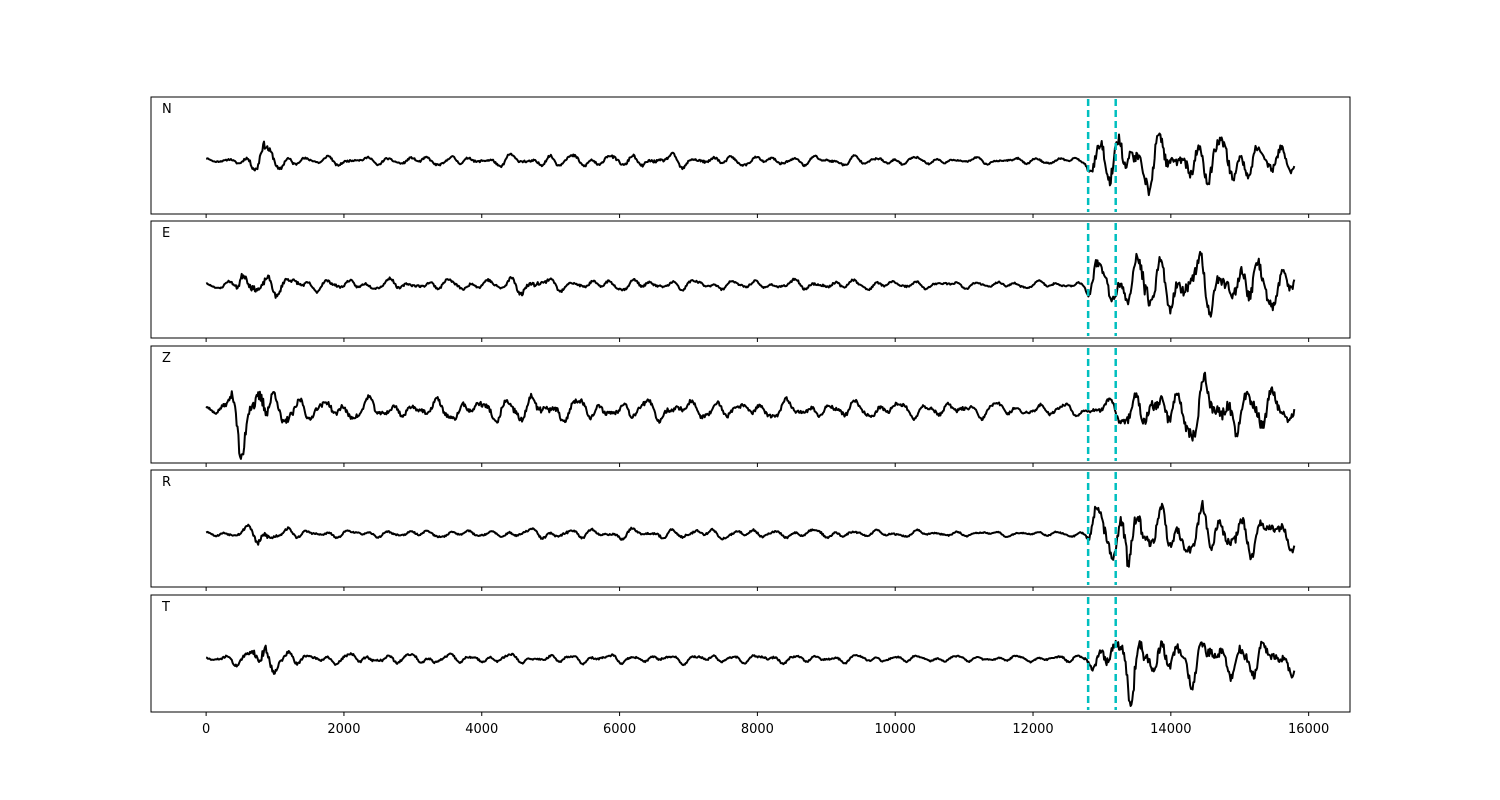  Describe the element at coordinates (750, 284) in the screenshot. I see `trace-e` at that location.